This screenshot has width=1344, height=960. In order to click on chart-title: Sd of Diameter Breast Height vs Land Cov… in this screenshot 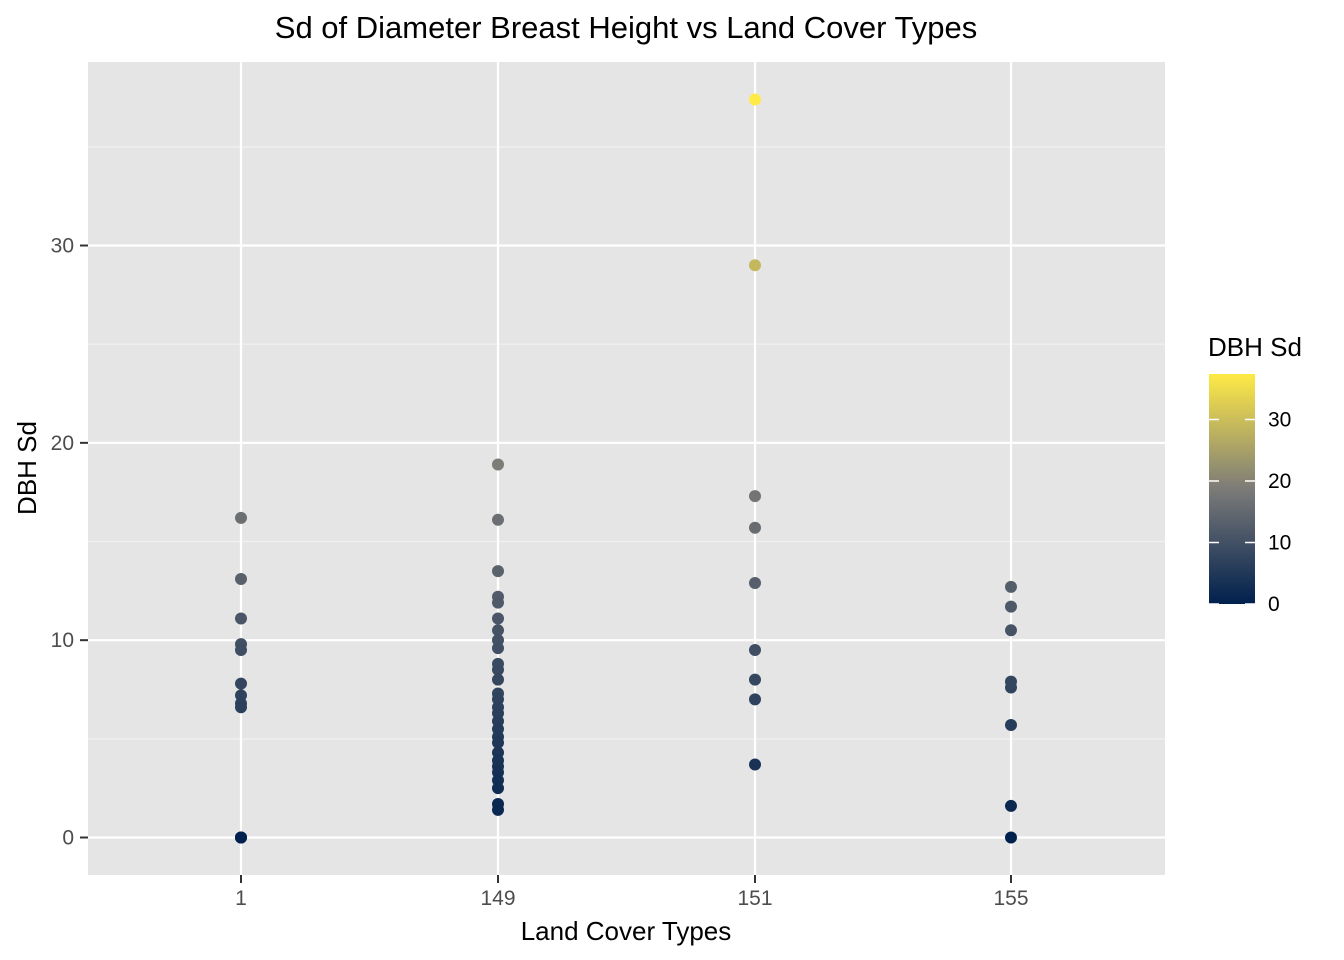, I will do `click(626, 27)`.